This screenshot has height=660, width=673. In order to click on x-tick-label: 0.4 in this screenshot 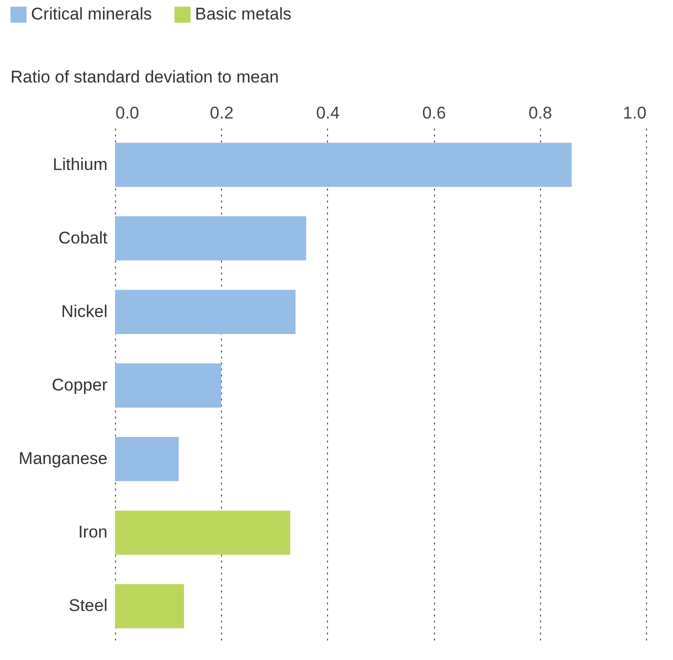, I will do `click(328, 113)`.